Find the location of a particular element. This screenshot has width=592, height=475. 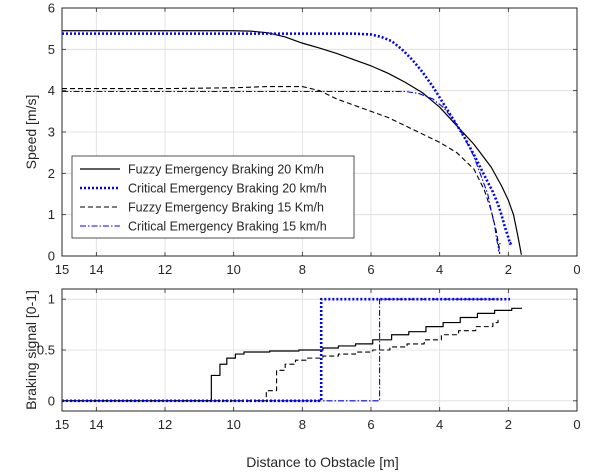

legend-box is located at coordinates (213, 197).